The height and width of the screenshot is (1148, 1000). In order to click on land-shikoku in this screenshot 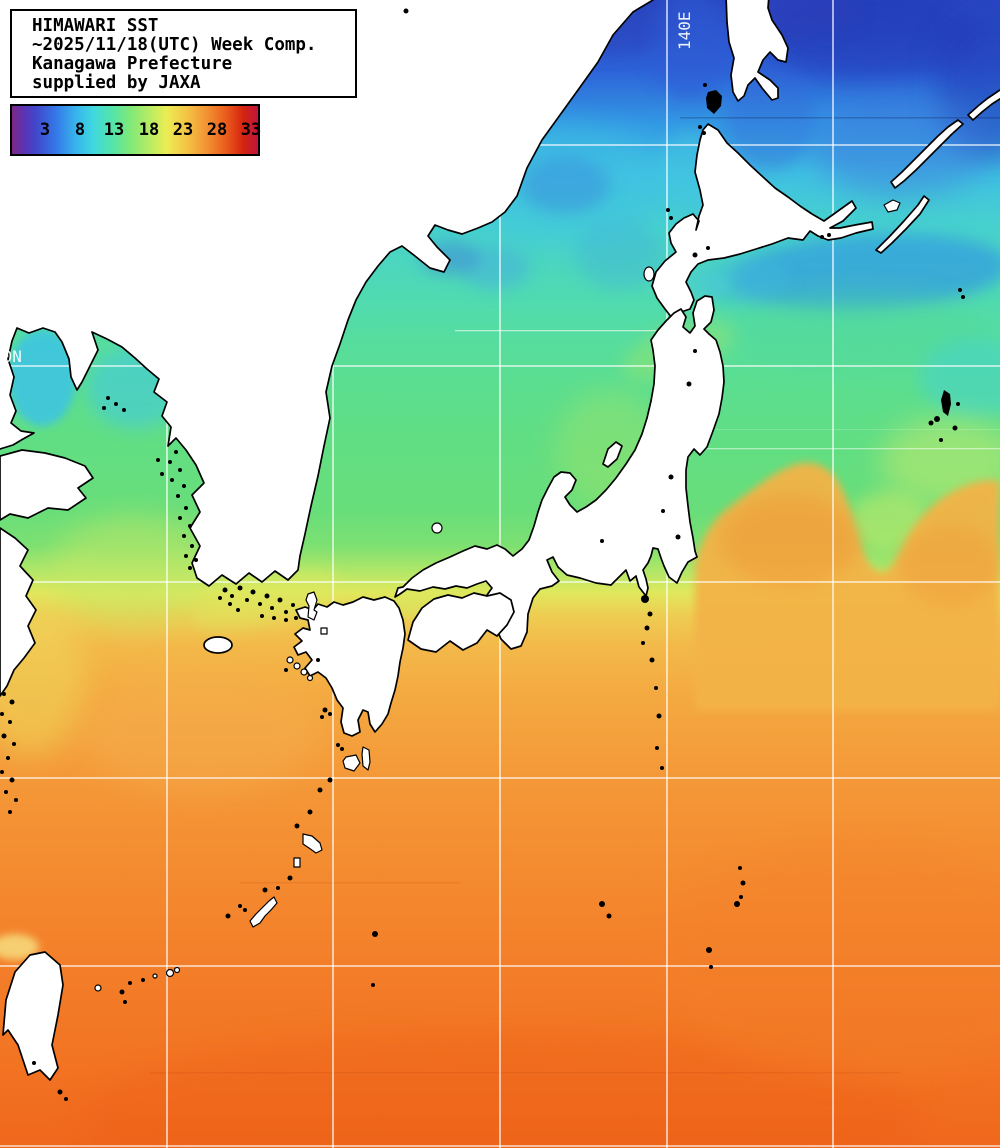, I will do `click(461, 622)`.